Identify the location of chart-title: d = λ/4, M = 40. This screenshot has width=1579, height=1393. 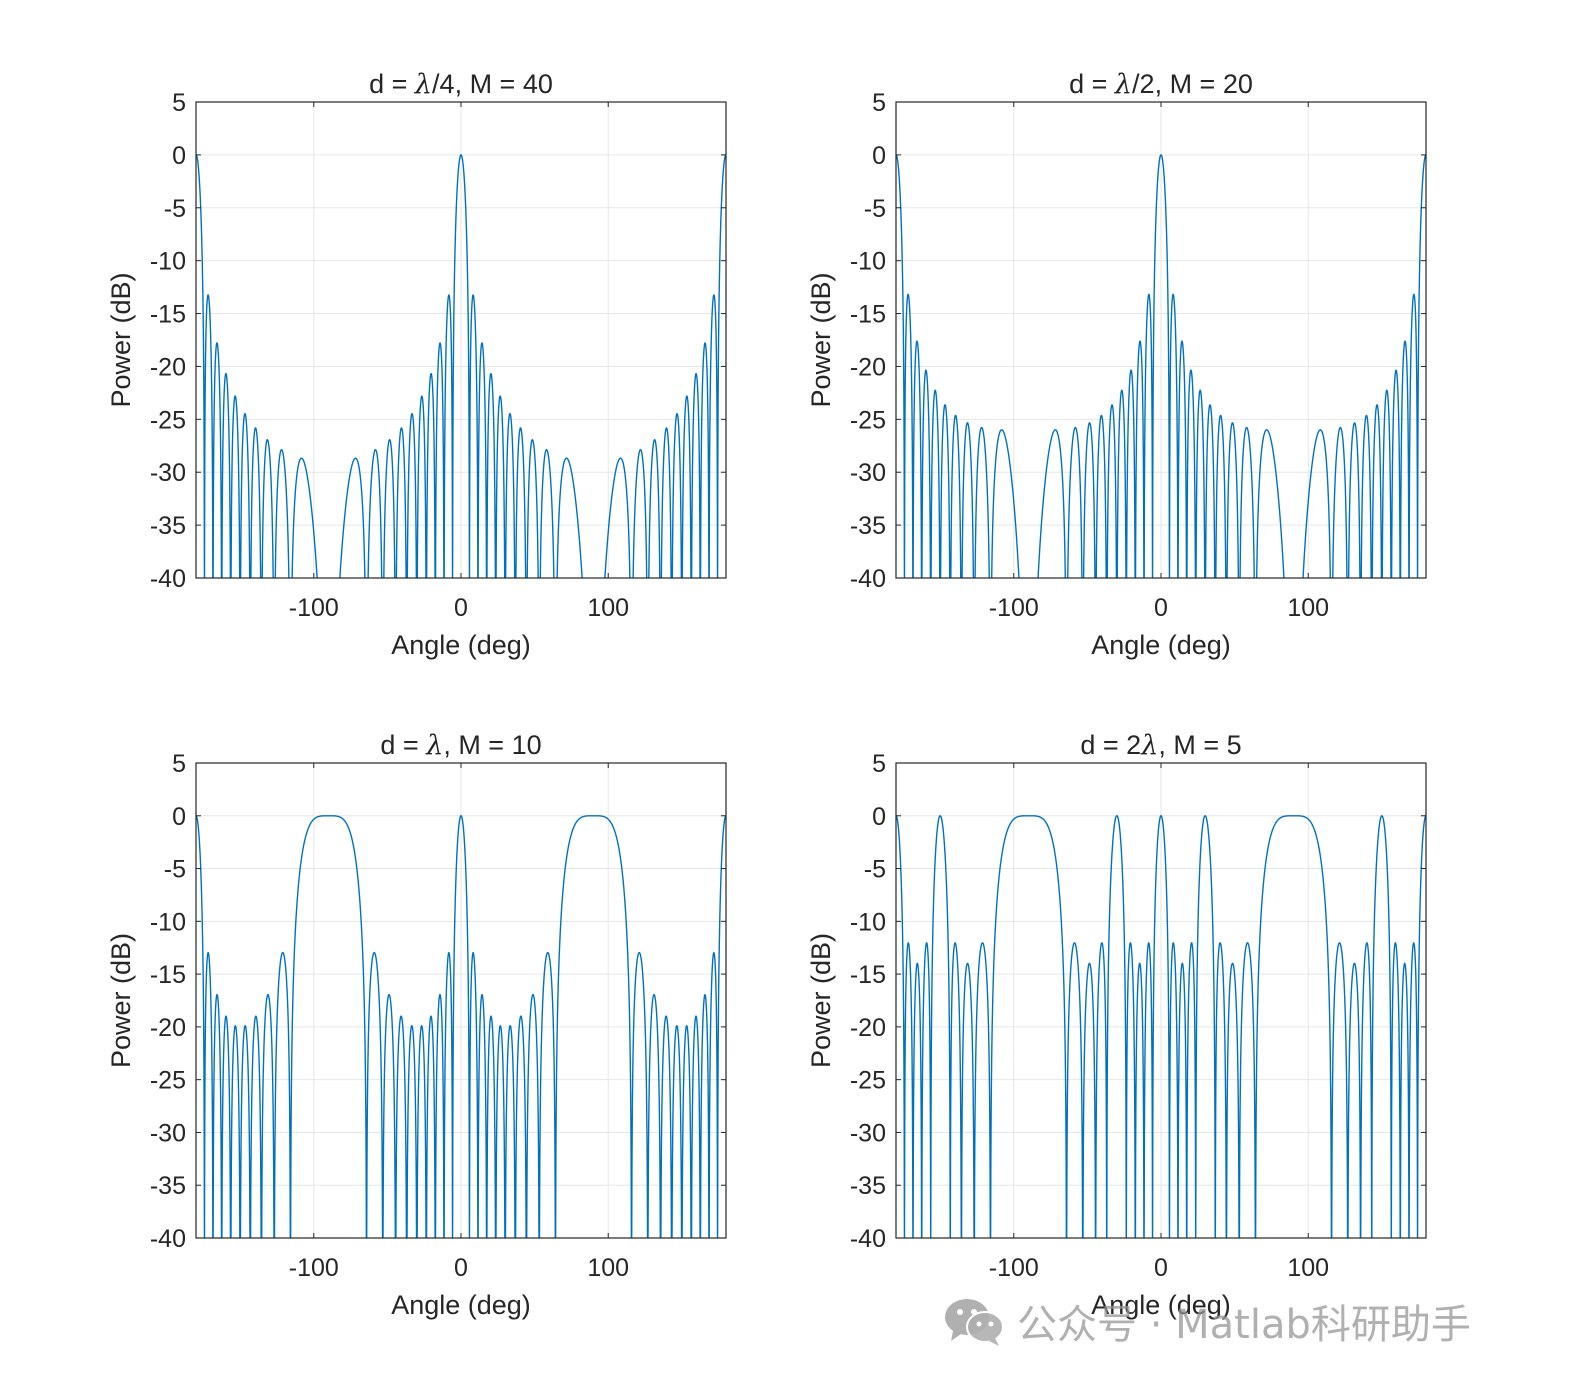
(461, 84).